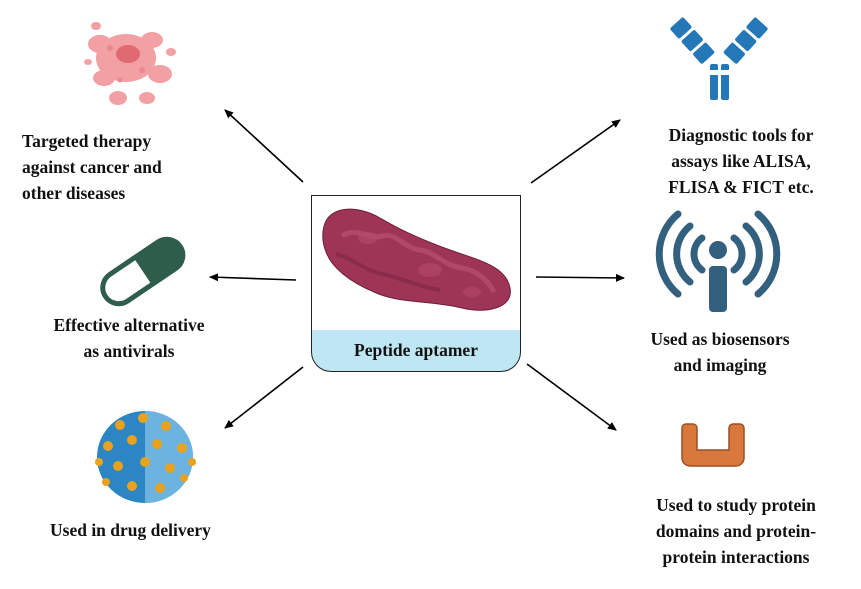 The width and height of the screenshot is (861, 589). I want to click on center-label: Peptide aptamer, so click(416, 350).